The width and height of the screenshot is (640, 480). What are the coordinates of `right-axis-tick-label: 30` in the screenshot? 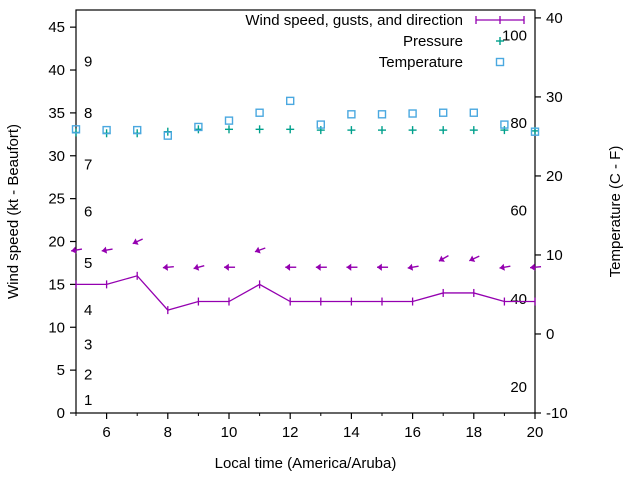 It's located at (554, 97).